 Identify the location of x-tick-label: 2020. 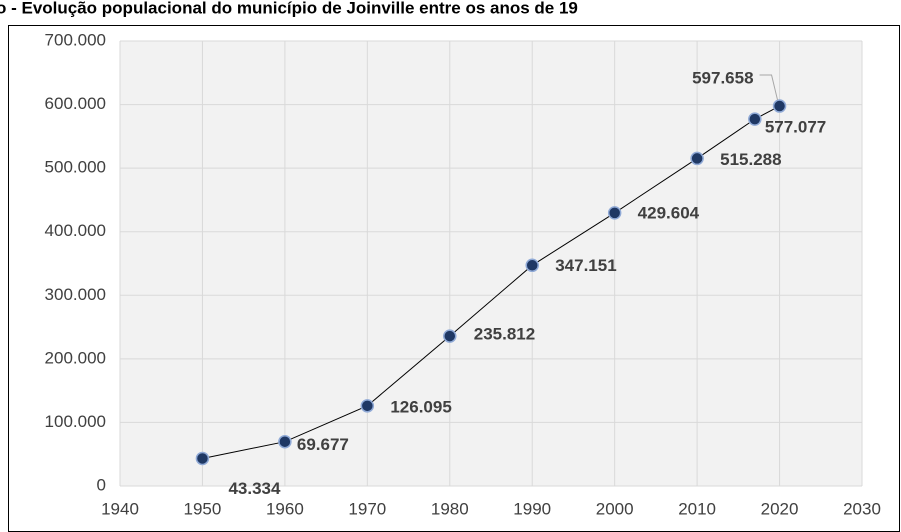
(780, 508).